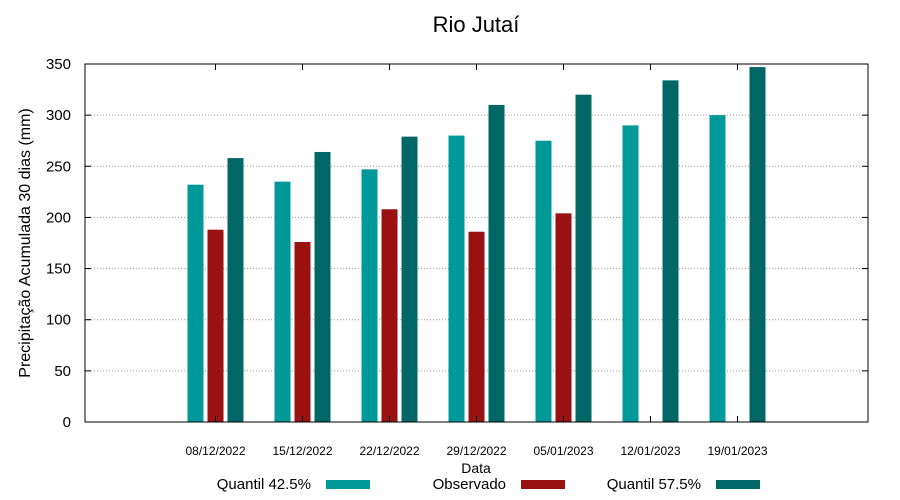 The width and height of the screenshot is (900, 500). I want to click on x-tick-label: 15/12/2022, so click(302, 451).